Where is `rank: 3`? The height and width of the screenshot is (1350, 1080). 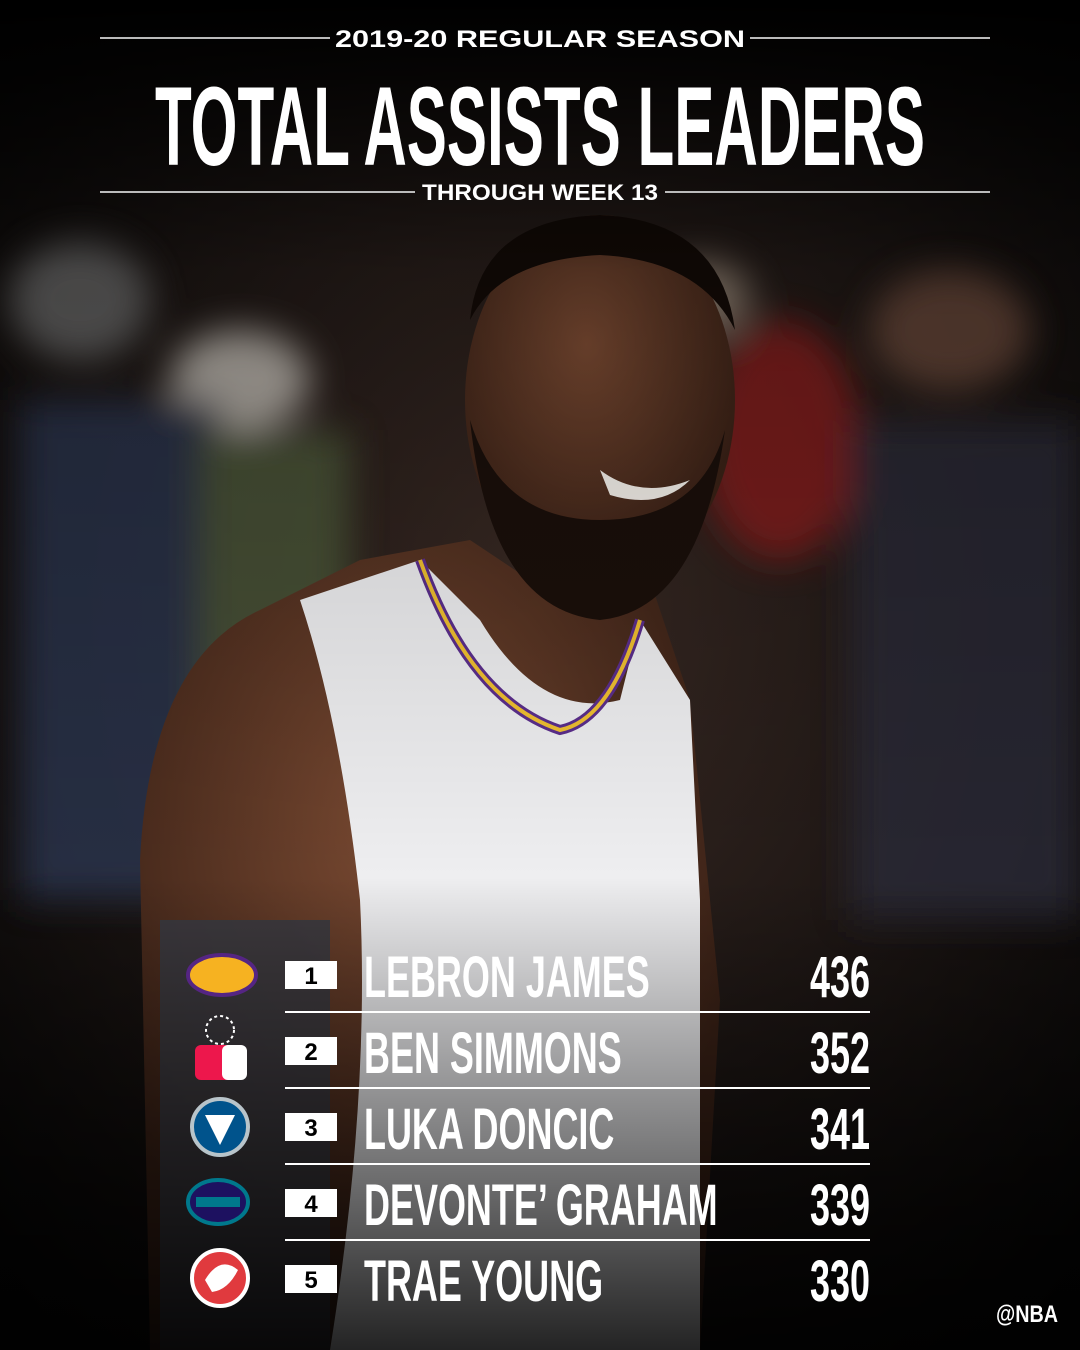
rank: 3 is located at coordinates (310, 1128).